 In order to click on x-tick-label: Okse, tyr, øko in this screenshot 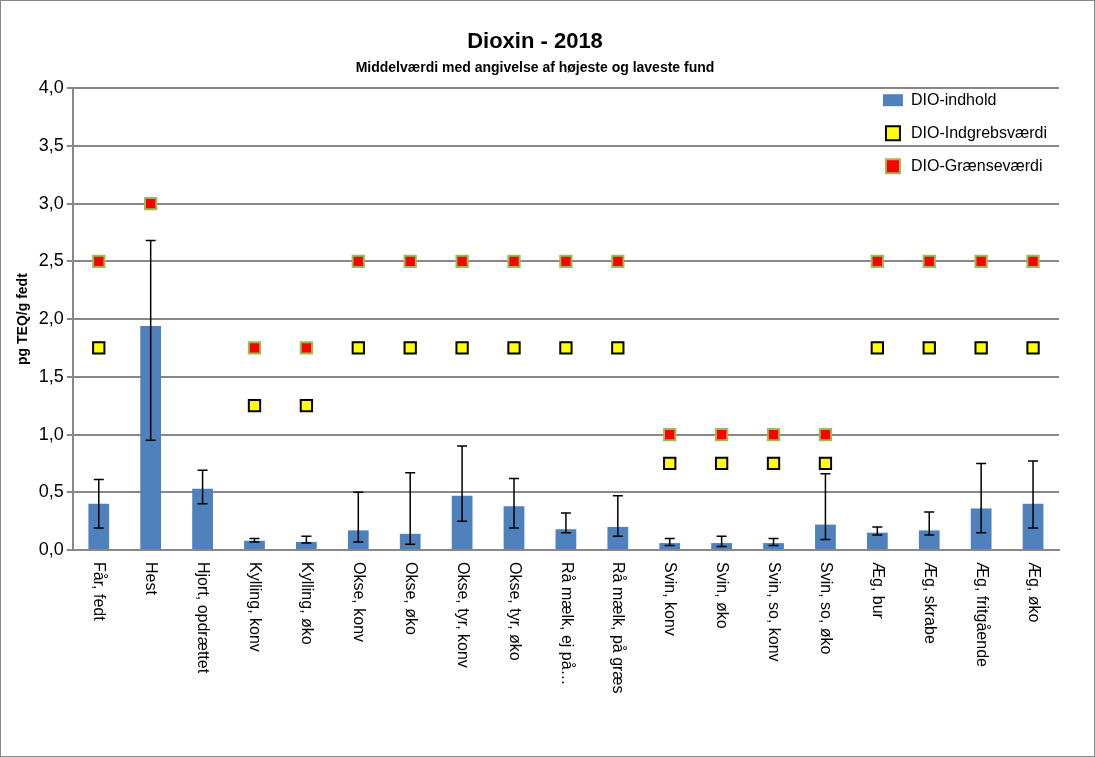, I will do `click(515, 611)`.